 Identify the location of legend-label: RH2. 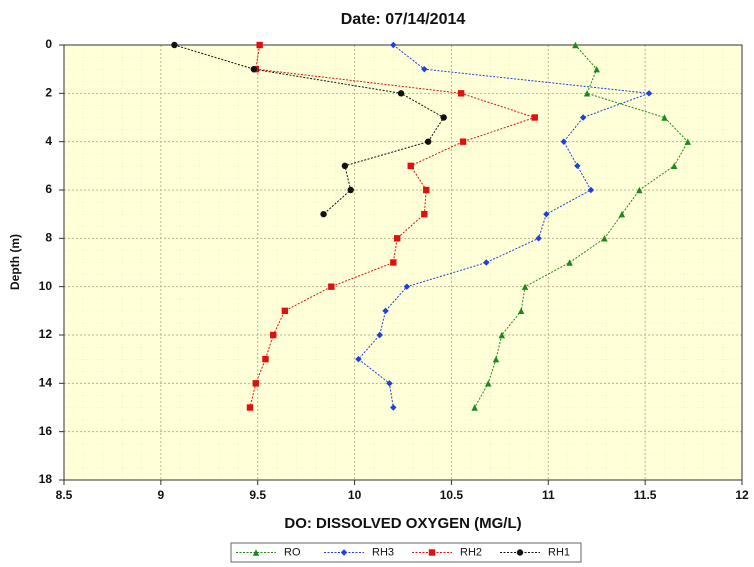
(471, 552).